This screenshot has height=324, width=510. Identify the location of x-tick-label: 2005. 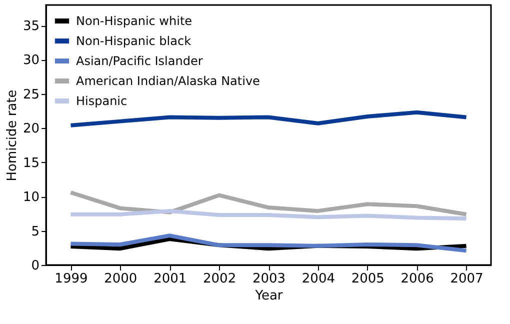
(367, 279).